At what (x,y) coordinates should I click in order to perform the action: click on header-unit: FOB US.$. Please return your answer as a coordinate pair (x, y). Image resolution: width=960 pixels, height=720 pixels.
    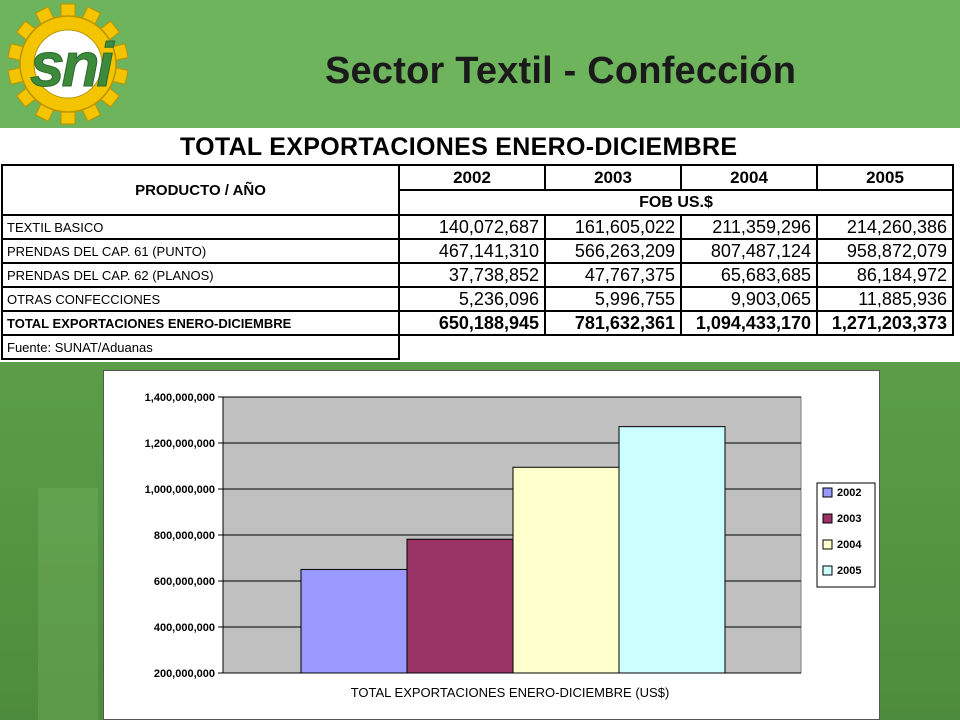
    Looking at the image, I should click on (676, 202).